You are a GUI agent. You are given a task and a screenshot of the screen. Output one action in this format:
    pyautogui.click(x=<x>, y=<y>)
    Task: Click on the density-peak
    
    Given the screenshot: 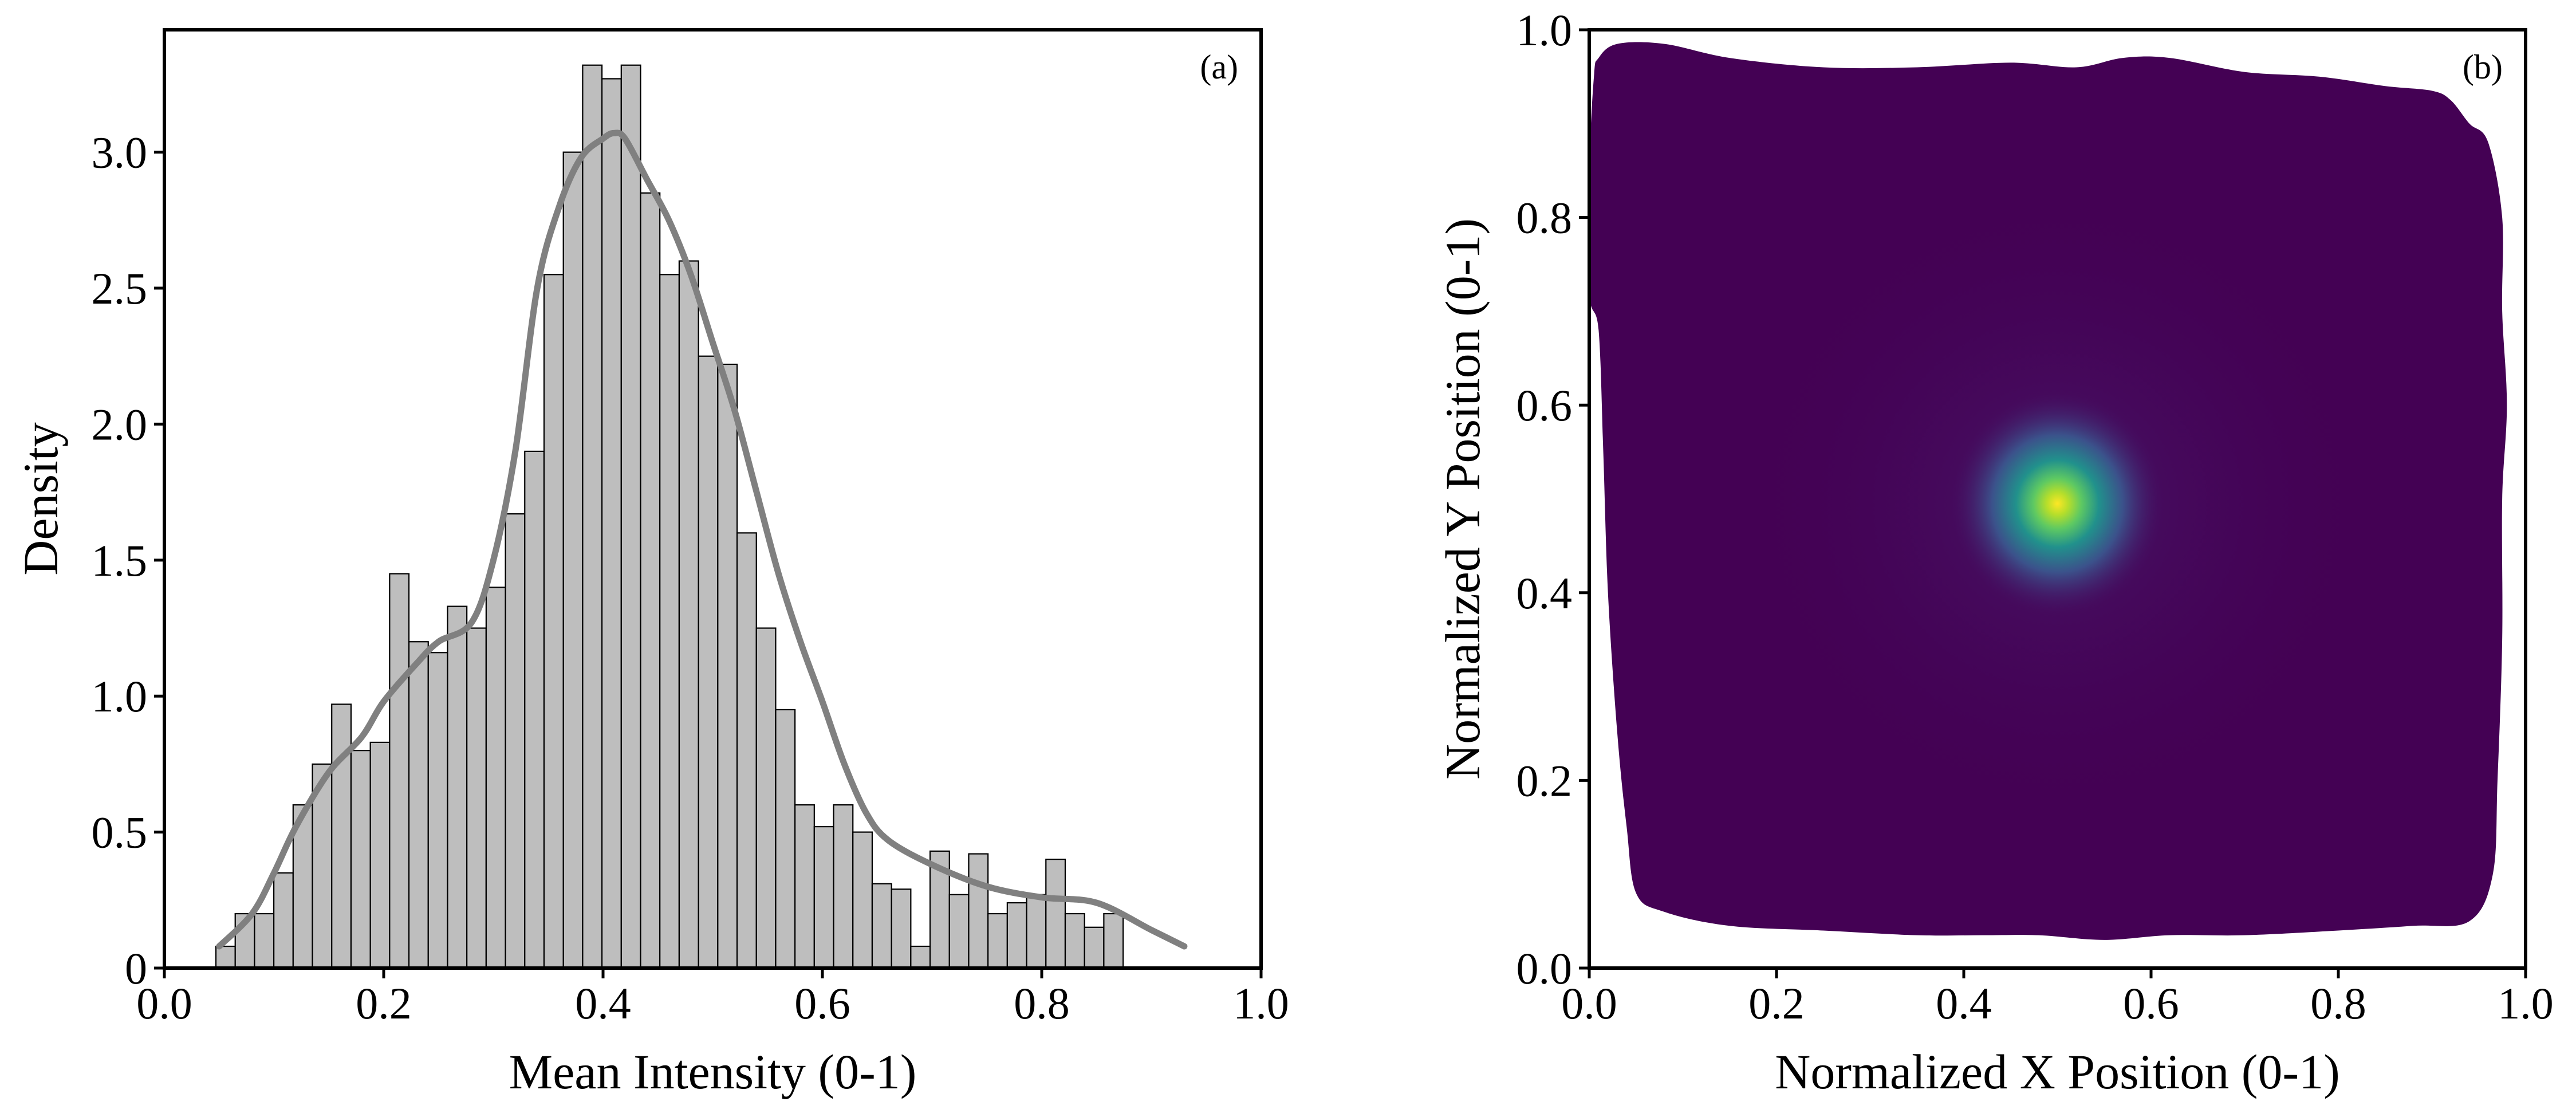 What is the action you would take?
    pyautogui.click(x=2058, y=504)
    